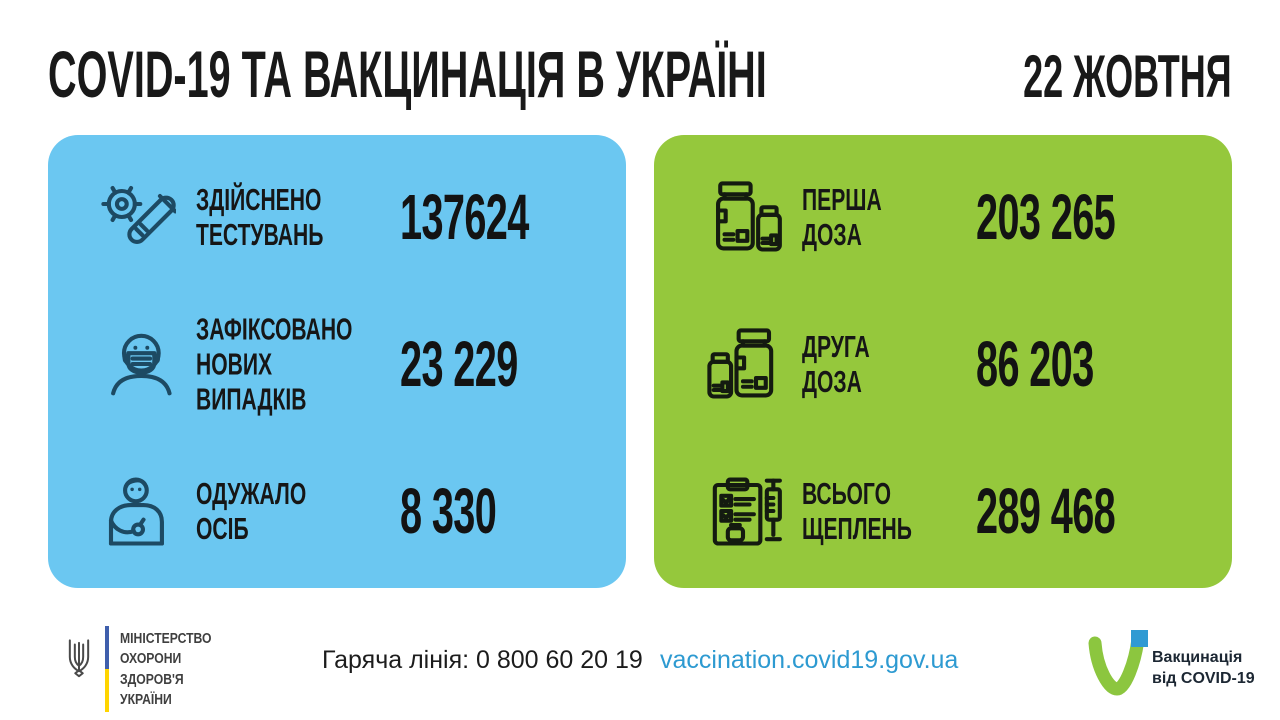 Image resolution: width=1280 pixels, height=720 pixels. I want to click on stat-row-new-cases: ЗАФІКСОВАНО НОВИХ ВИПАДКІВ 23 229, so click(337, 363).